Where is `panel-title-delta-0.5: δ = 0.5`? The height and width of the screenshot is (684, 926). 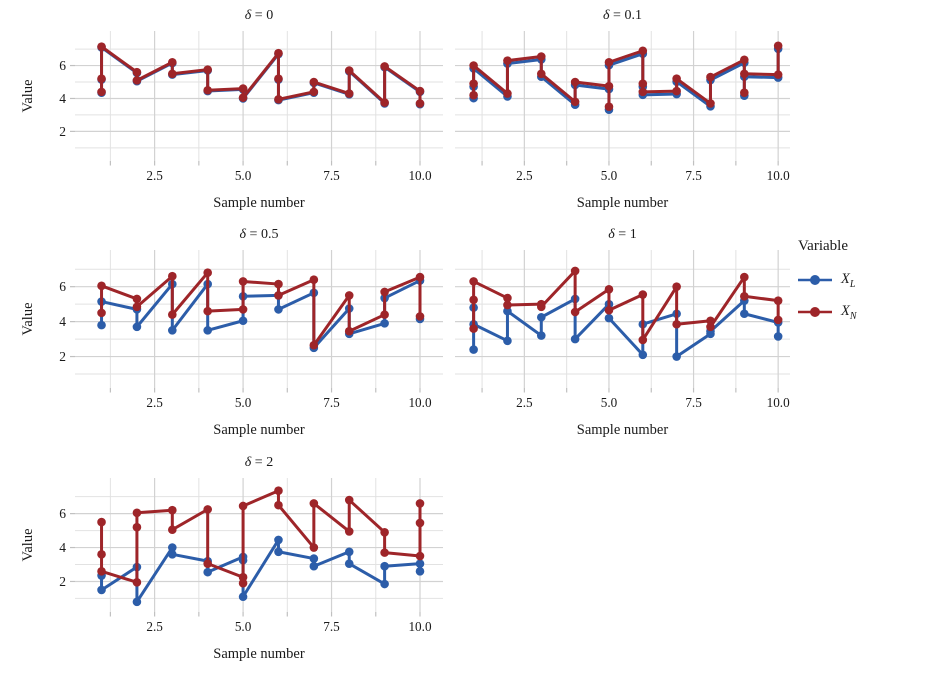 panel-title-delta-0.5: δ = 0.5 is located at coordinates (259, 234).